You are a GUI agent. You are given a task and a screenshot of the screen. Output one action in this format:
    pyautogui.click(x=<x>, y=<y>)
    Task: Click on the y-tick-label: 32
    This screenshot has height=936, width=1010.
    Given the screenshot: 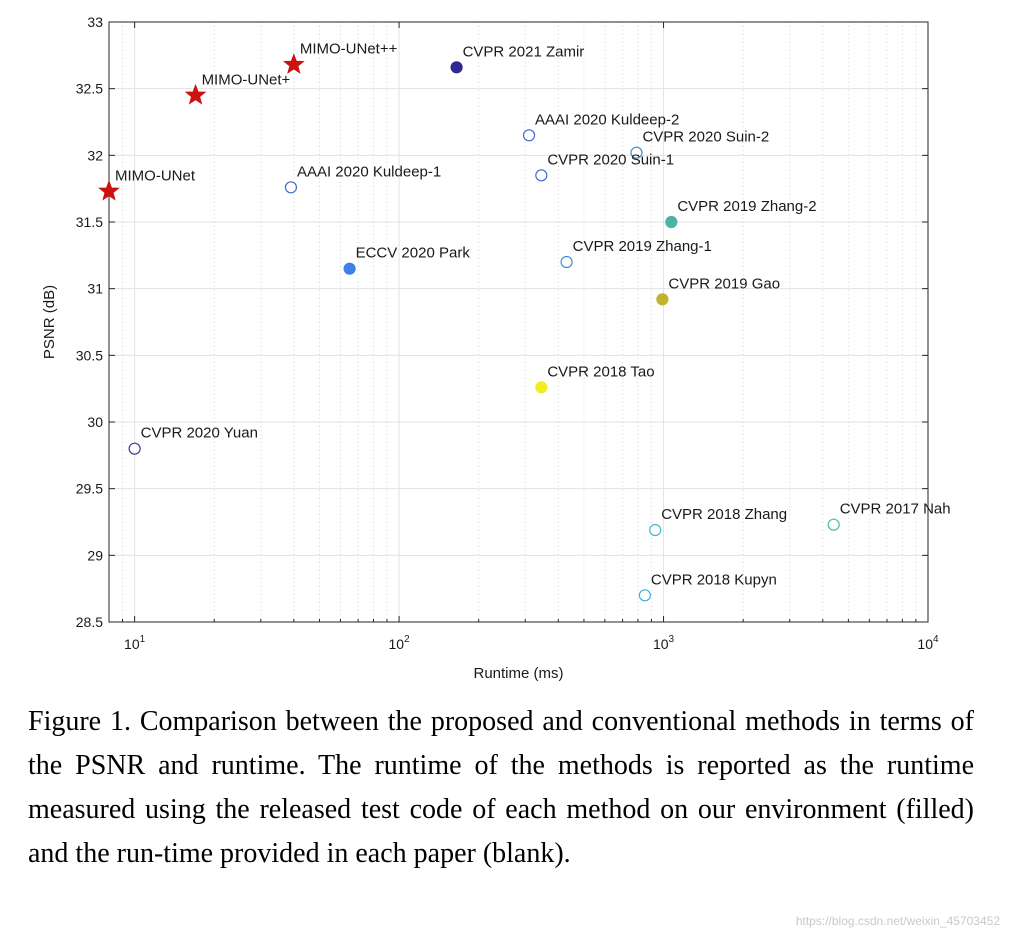 What is the action you would take?
    pyautogui.click(x=95, y=155)
    